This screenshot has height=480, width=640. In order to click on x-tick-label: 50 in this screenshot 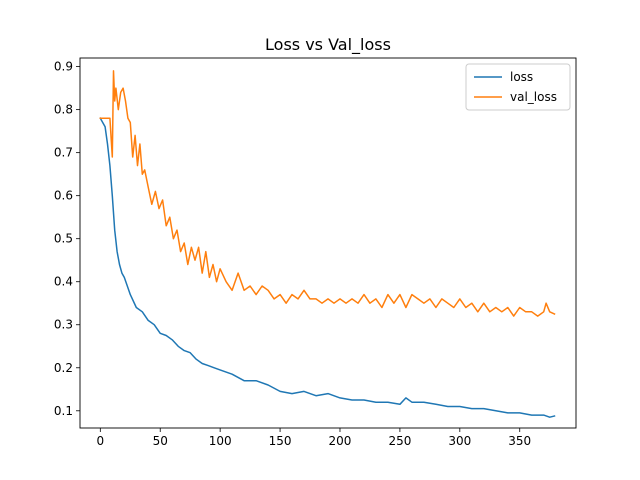, I will do `click(160, 441)`.